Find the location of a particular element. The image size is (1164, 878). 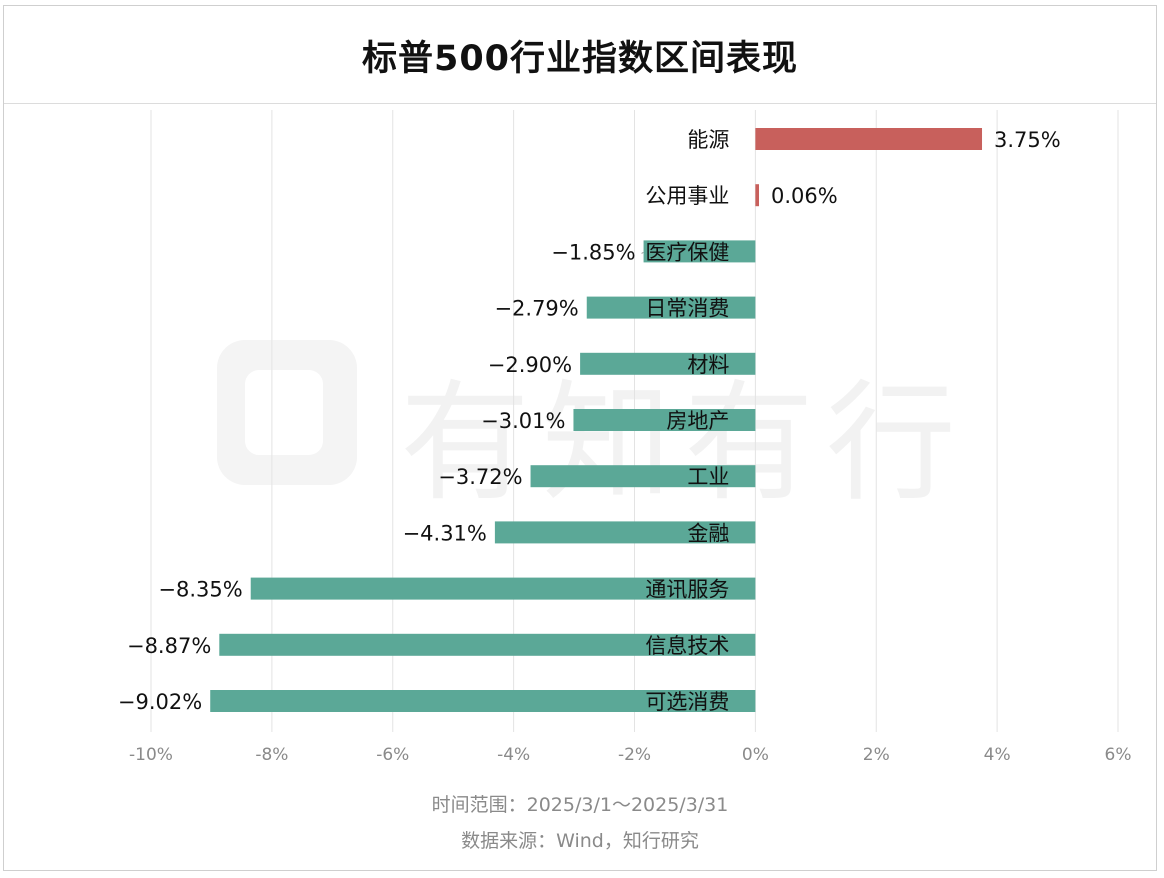

value-label: −4.31% is located at coordinates (445, 533).